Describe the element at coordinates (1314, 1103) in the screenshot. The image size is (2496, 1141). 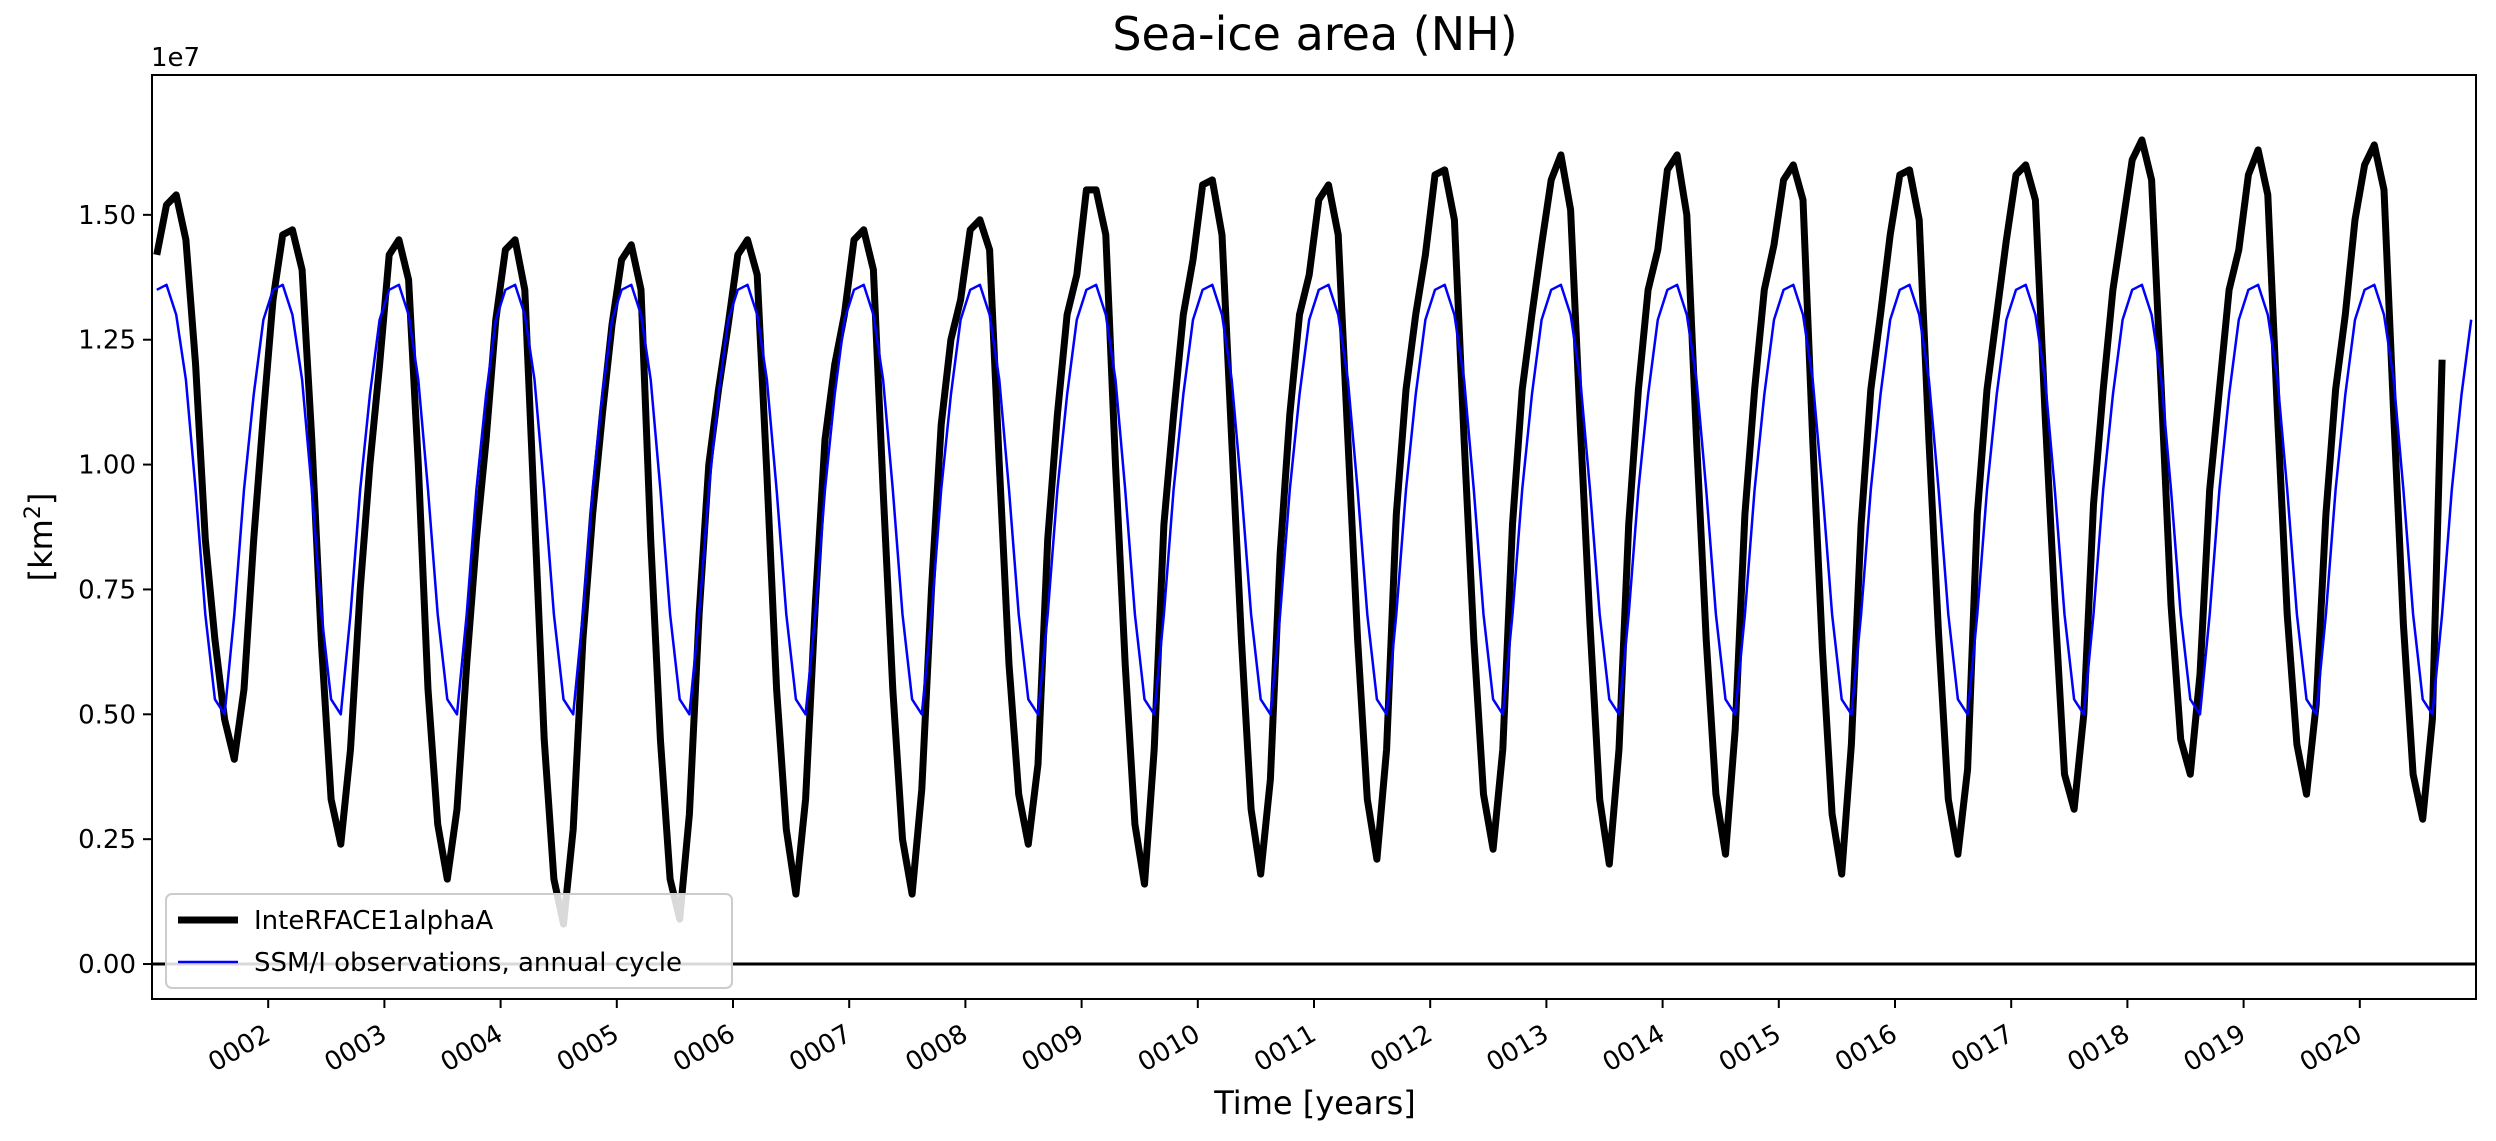
I see `x-axis-label: Time [years]` at that location.